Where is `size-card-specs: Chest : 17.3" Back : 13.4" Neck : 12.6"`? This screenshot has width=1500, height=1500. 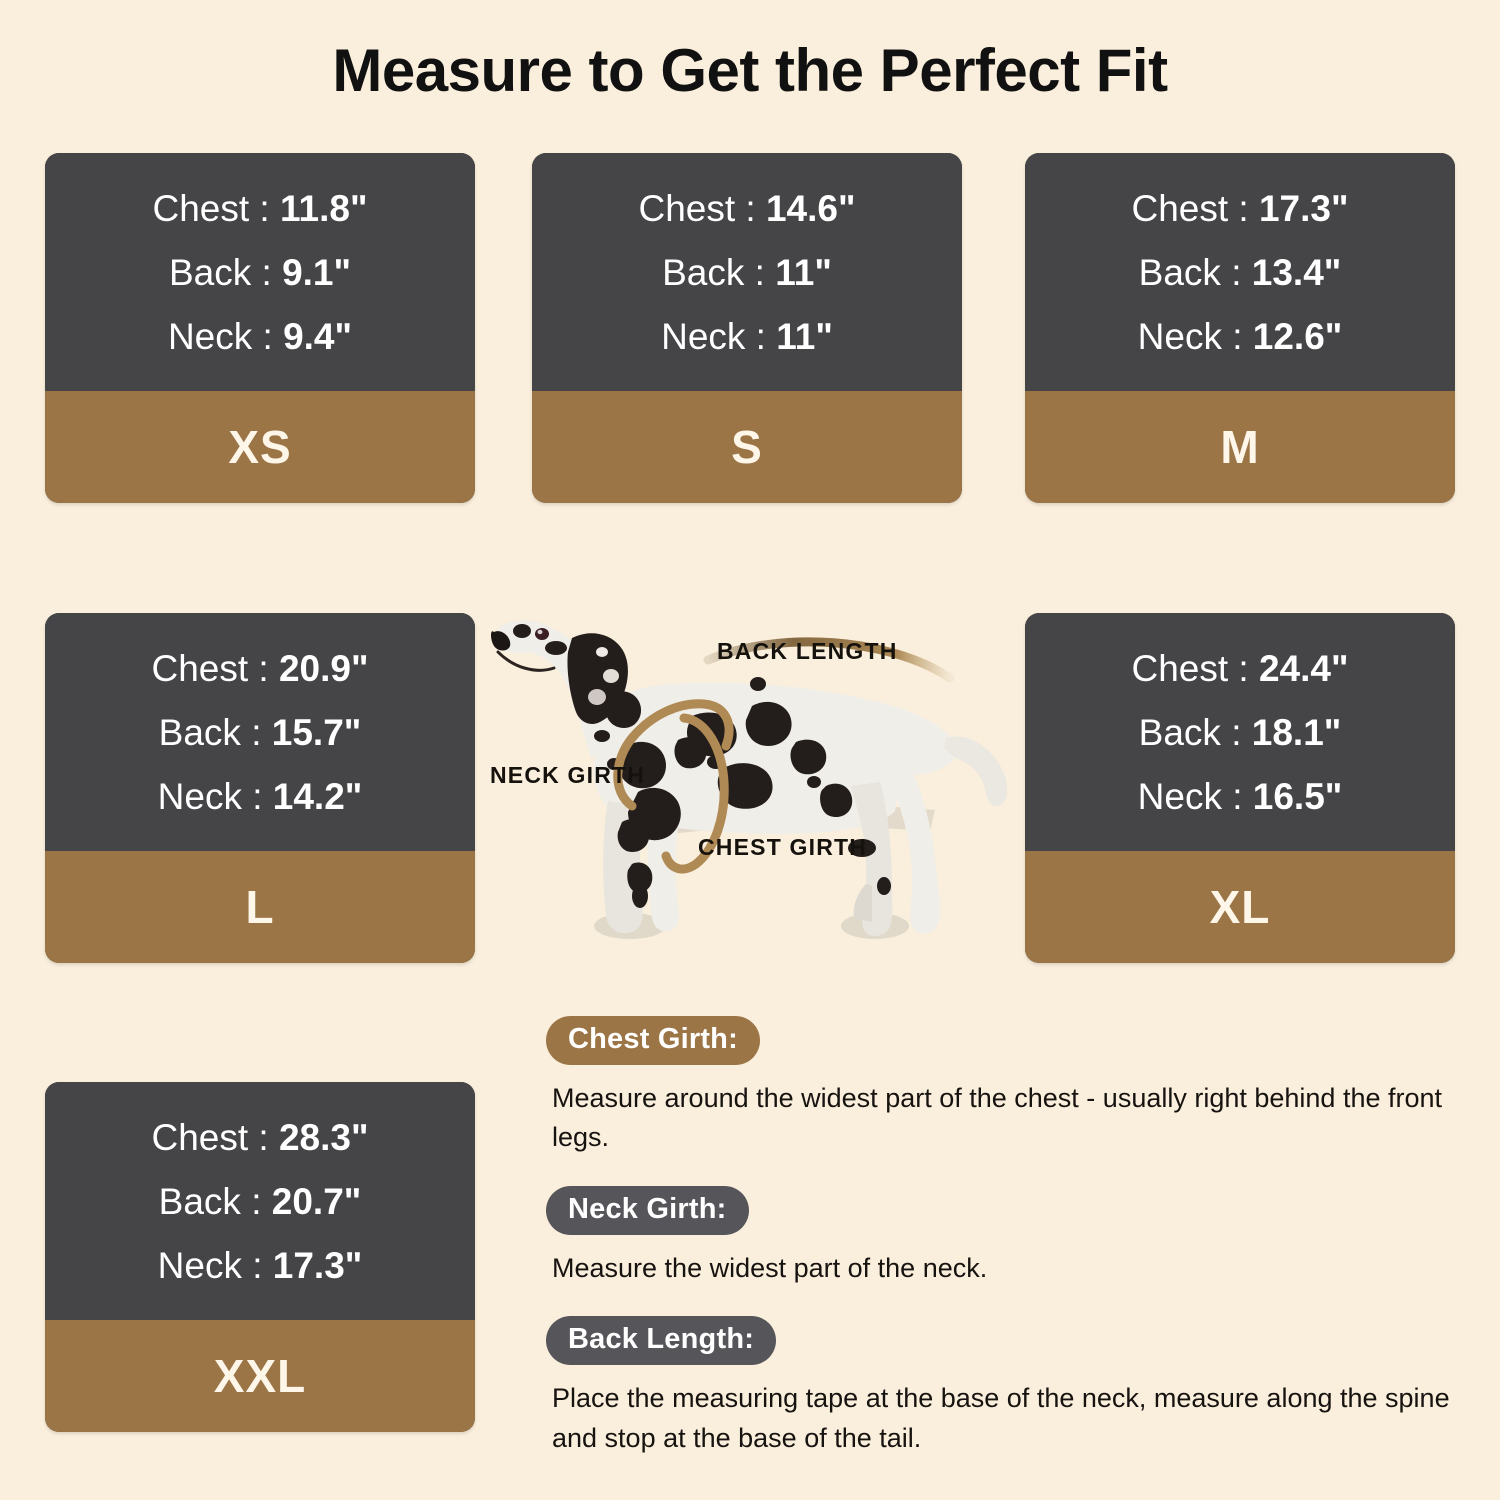
size-card-specs: Chest : 17.3" Back : 13.4" Neck : 12.6" is located at coordinates (1240, 272).